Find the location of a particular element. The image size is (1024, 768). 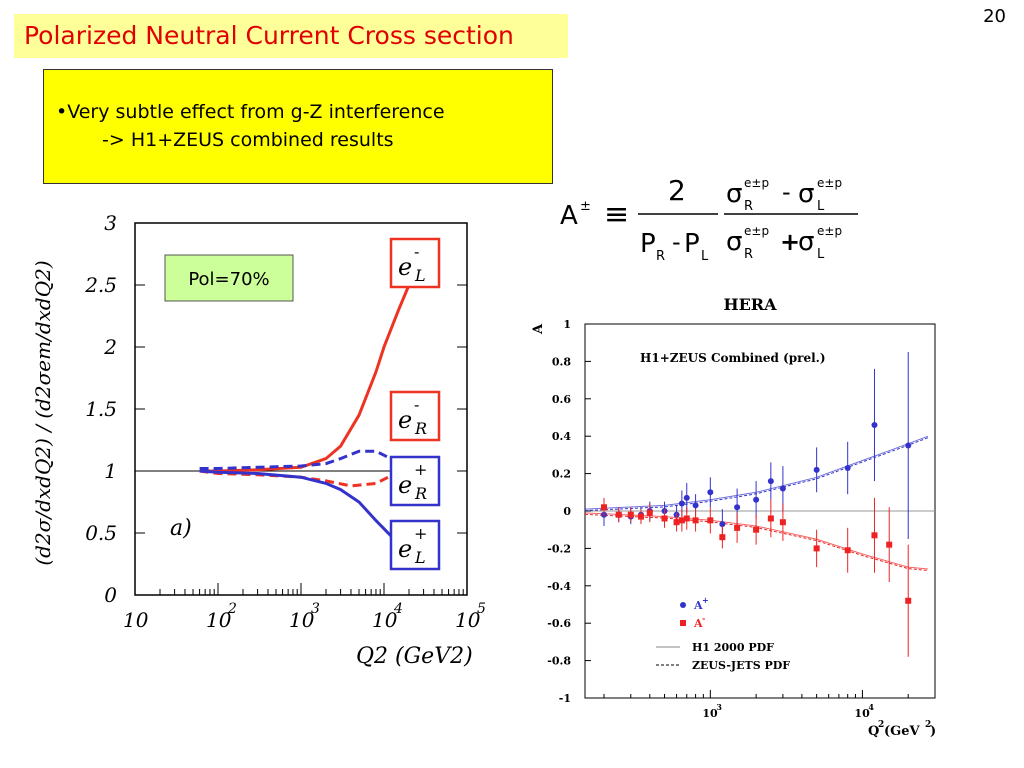

left-y-axis-label: (d2σ/dxdQ2) / (d2σem/dxdQ2) is located at coordinates (43, 412).